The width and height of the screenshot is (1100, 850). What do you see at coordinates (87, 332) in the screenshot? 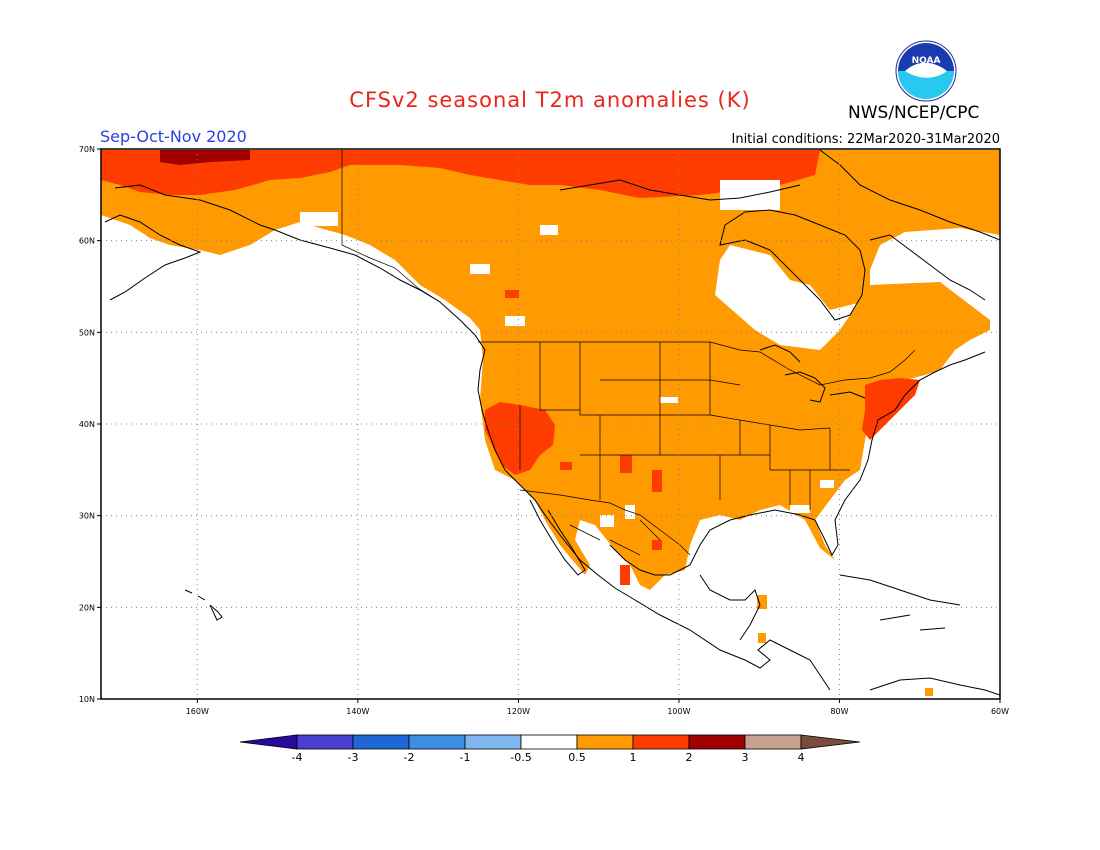
I see `tick-label-lat: 50N` at bounding box center [87, 332].